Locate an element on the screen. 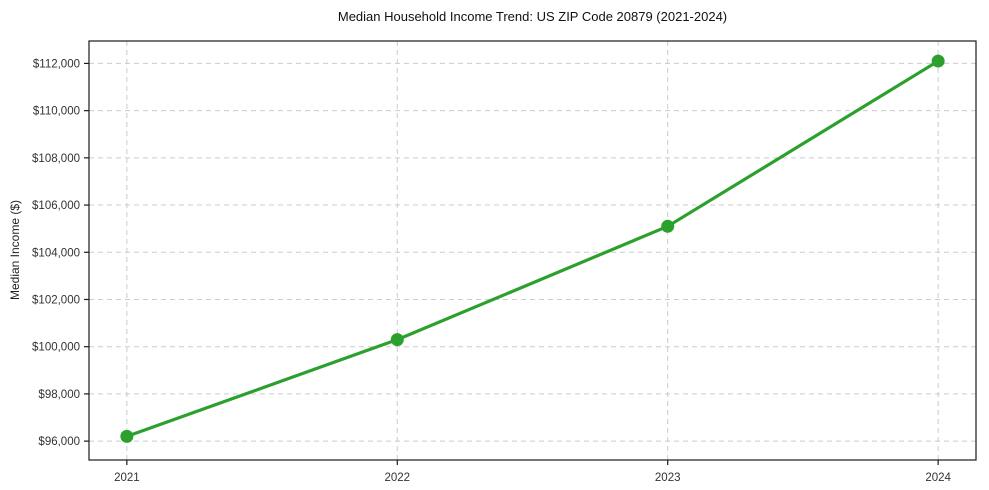 This screenshot has width=989, height=490. y-tick-label: $98,000 is located at coordinates (59, 395).